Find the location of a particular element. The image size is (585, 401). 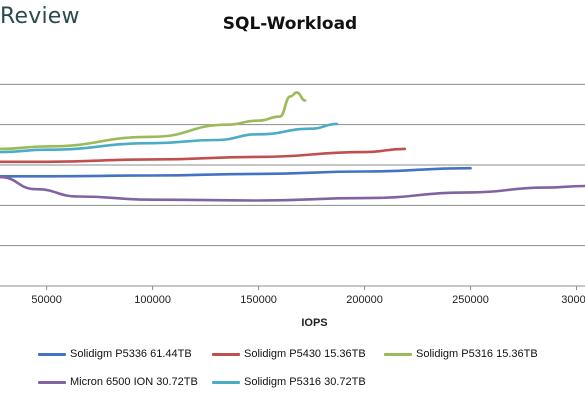

legend-item-p5336-61tb: Solidigm P5336 61.44TB is located at coordinates (115, 354).